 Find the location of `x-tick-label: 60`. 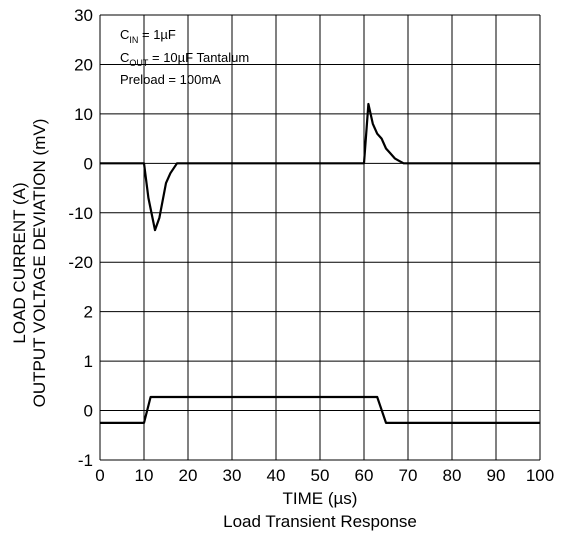

x-tick-label: 60 is located at coordinates (364, 475).